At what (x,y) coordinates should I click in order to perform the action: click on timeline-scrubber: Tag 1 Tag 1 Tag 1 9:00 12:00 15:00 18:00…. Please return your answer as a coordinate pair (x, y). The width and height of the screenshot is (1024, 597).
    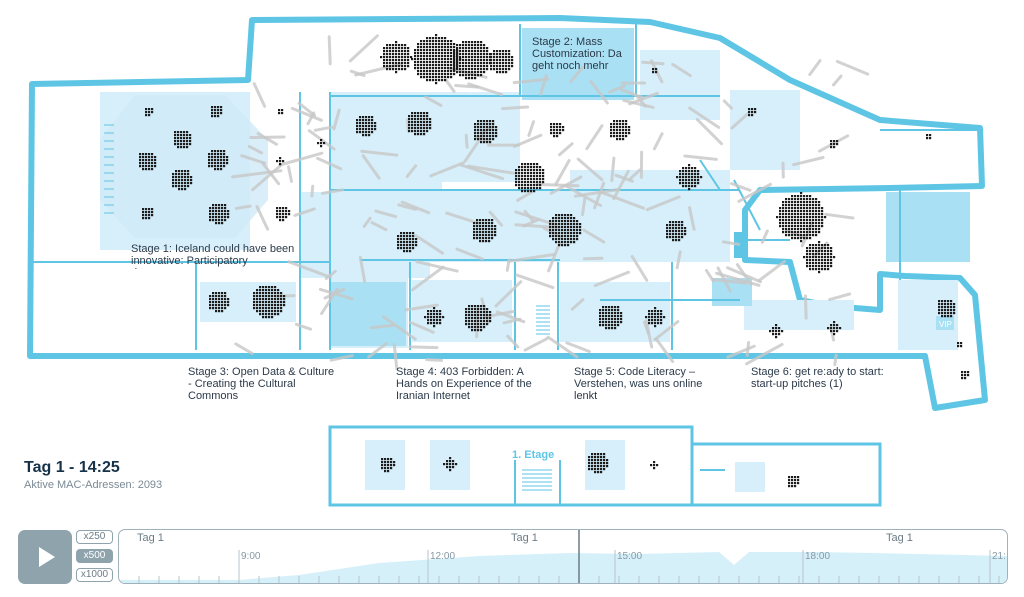
    Looking at the image, I should click on (563, 556).